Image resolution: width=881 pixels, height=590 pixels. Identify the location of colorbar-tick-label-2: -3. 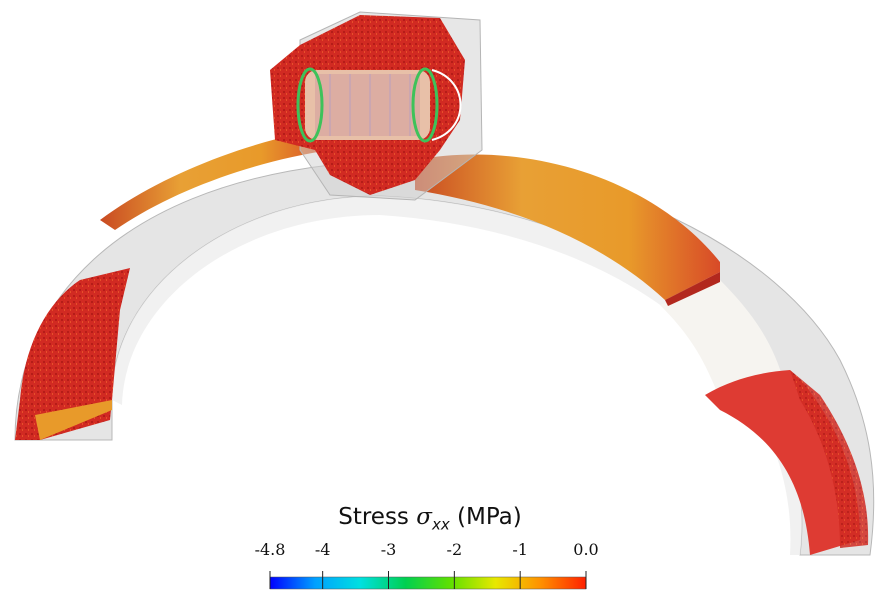
(388, 549).